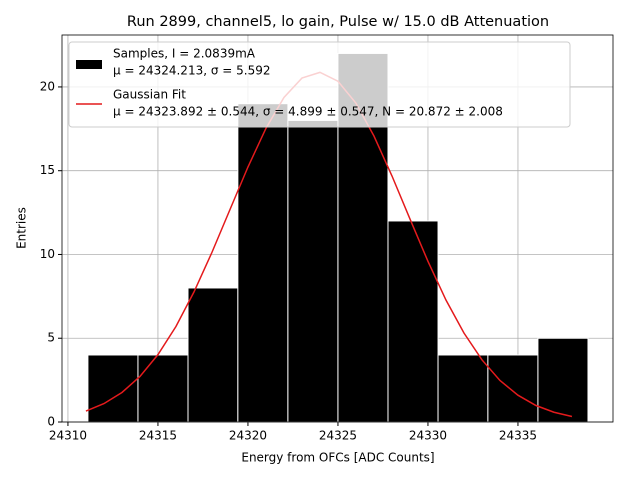  Describe the element at coordinates (248, 436) in the screenshot. I see `x-tick-label: 24320` at that location.